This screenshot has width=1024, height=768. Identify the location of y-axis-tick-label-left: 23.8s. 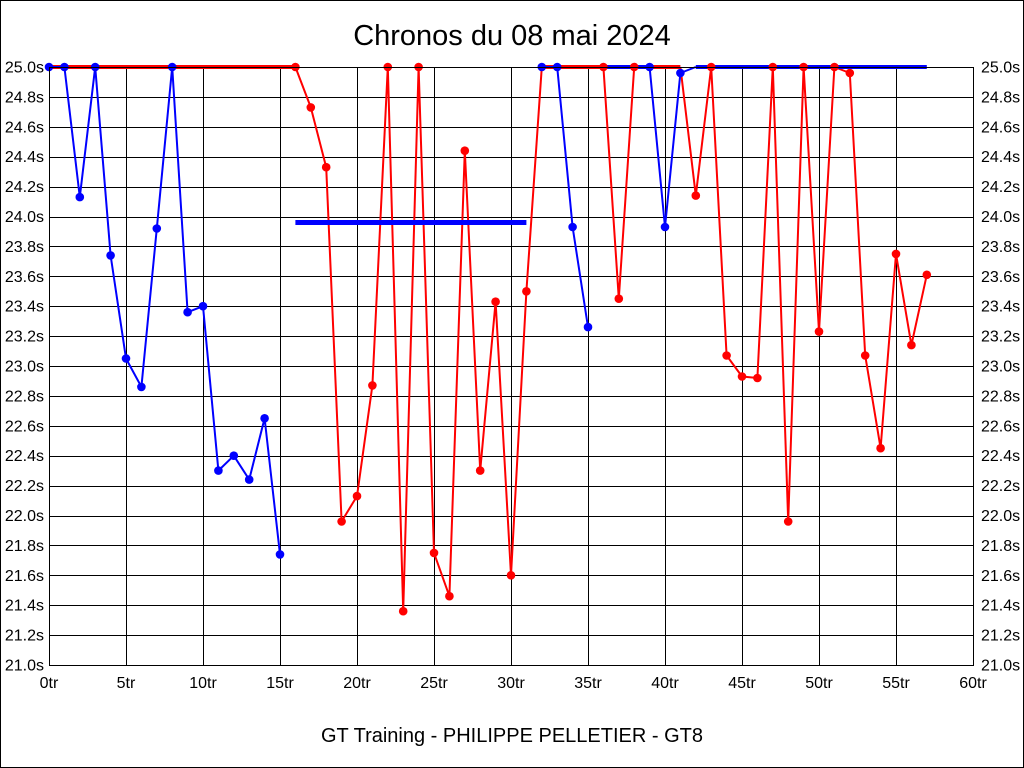
(24, 247).